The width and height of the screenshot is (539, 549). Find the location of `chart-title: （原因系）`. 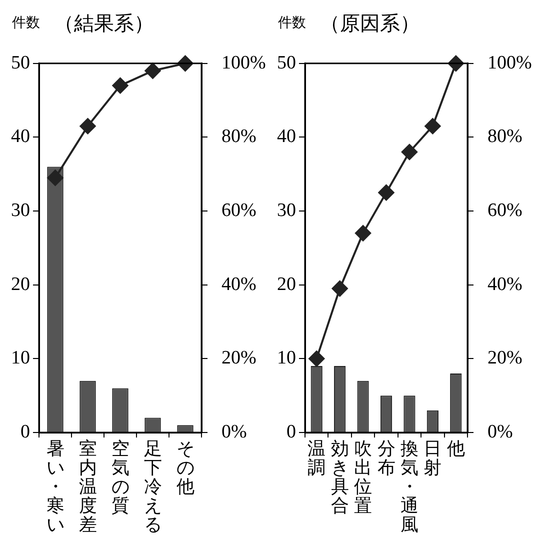

chart-title: （原因系） is located at coordinates (370, 24).